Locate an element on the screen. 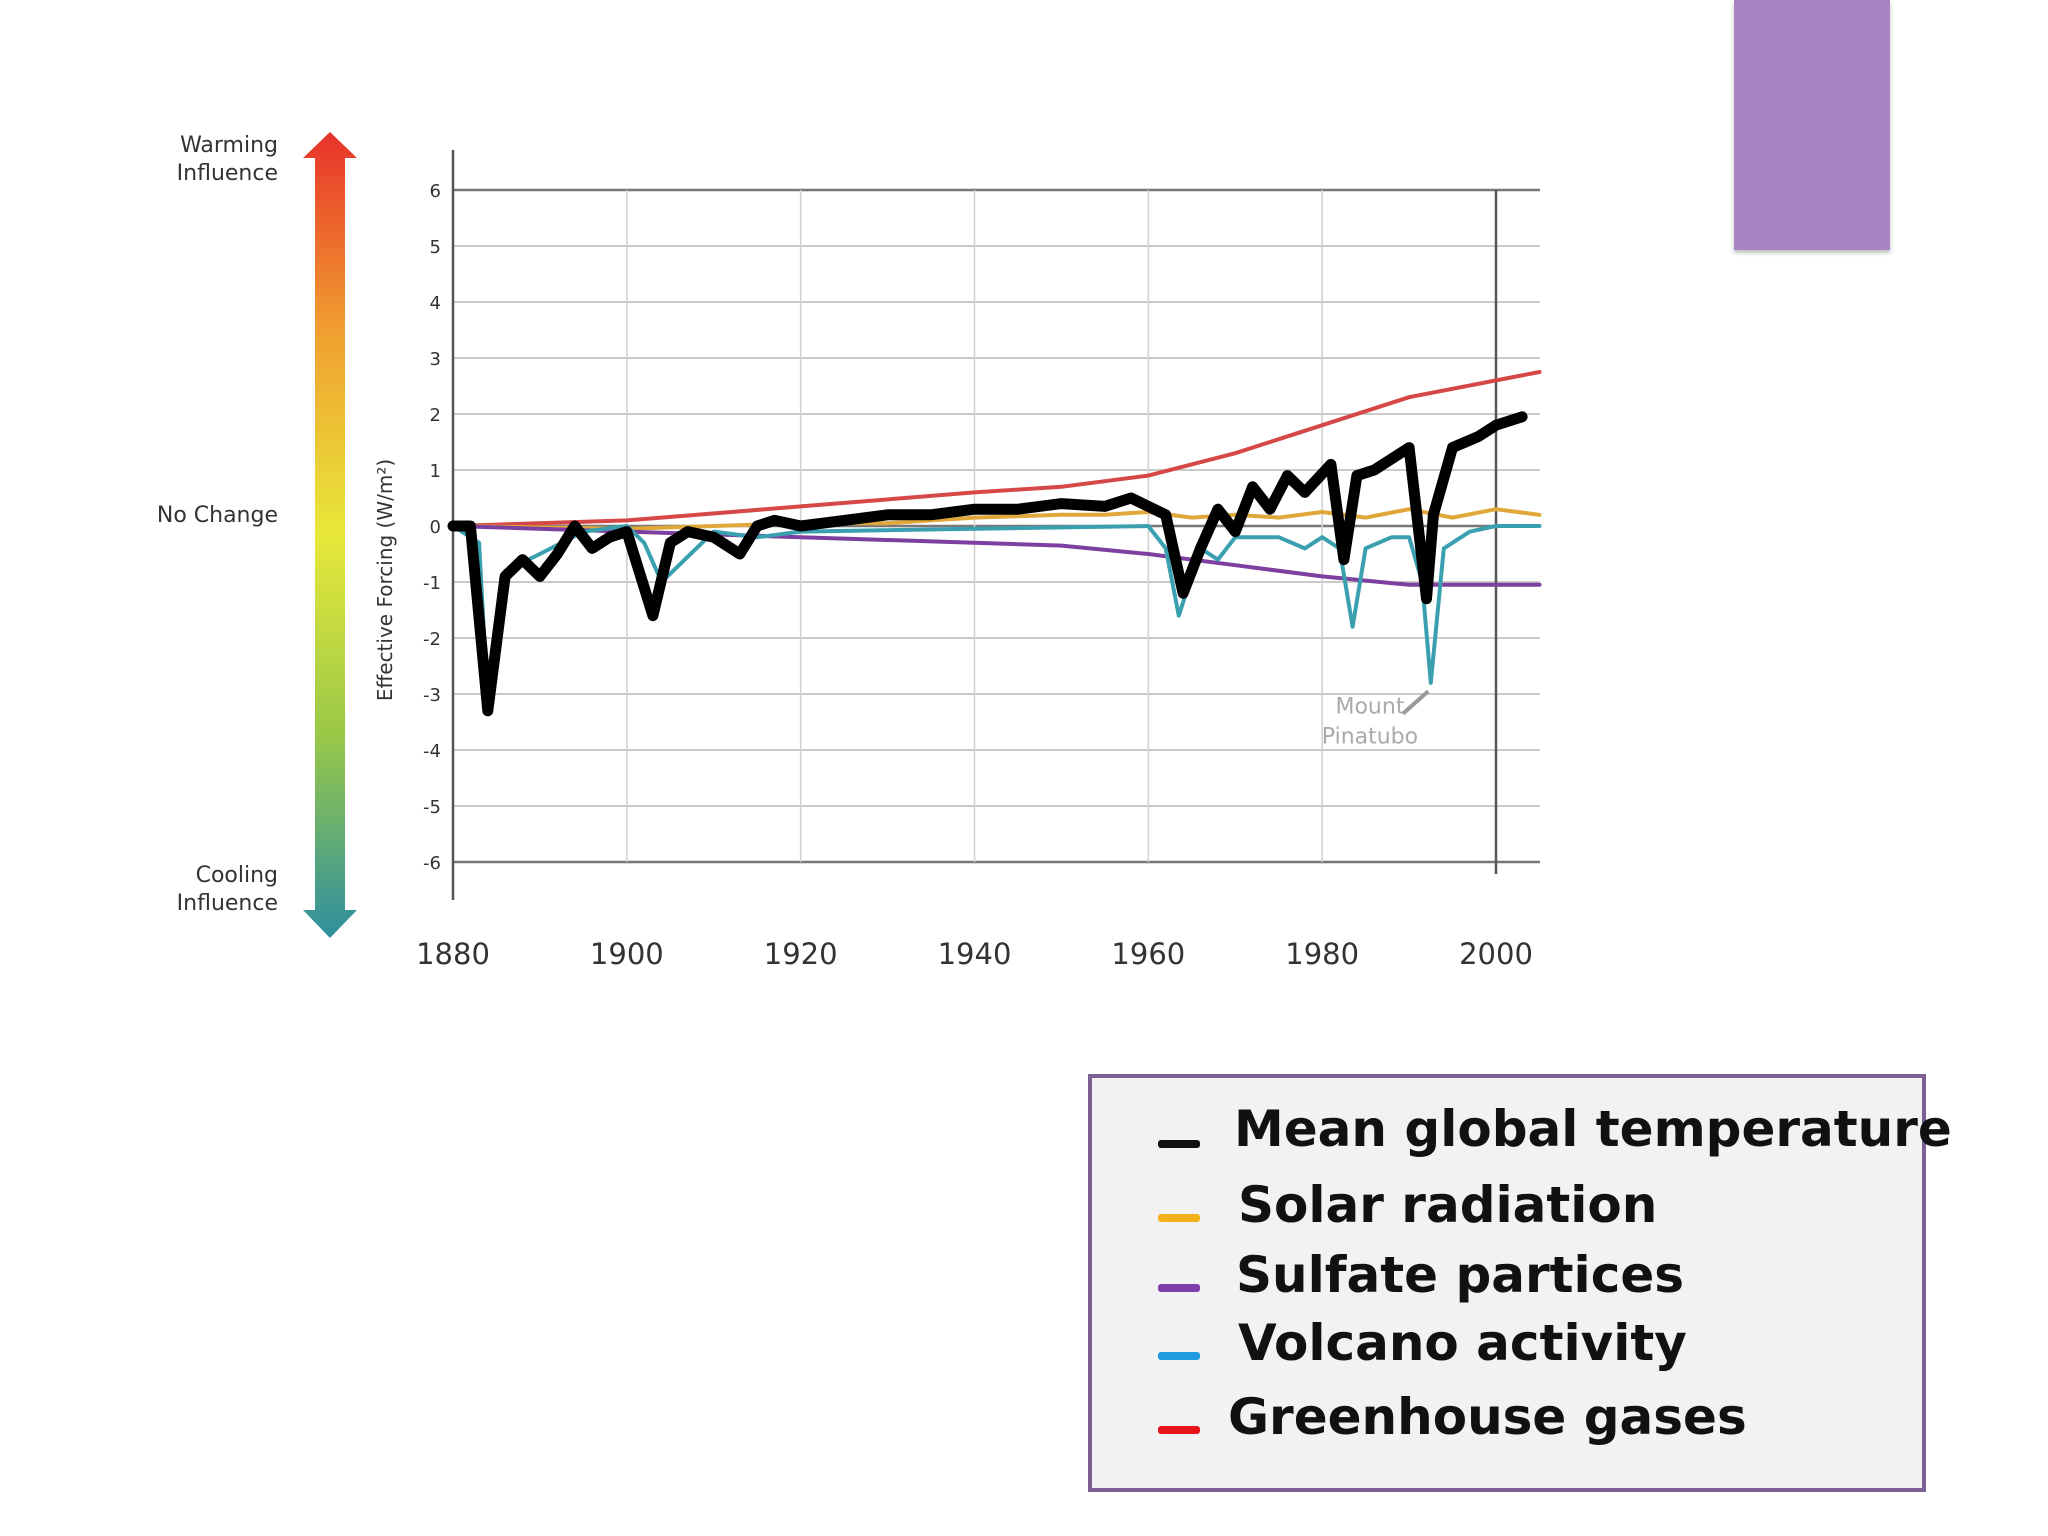 The image size is (2048, 1536). annotation-arrow is located at coordinates (1415, 702).